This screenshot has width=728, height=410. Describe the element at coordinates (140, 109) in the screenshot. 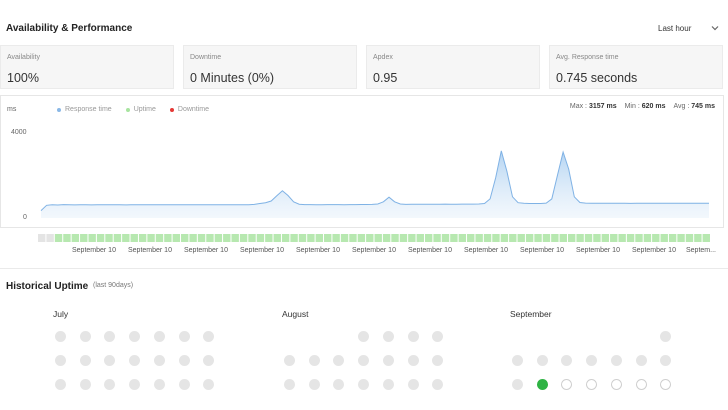

I see `legend-uptime: Uptime` at that location.